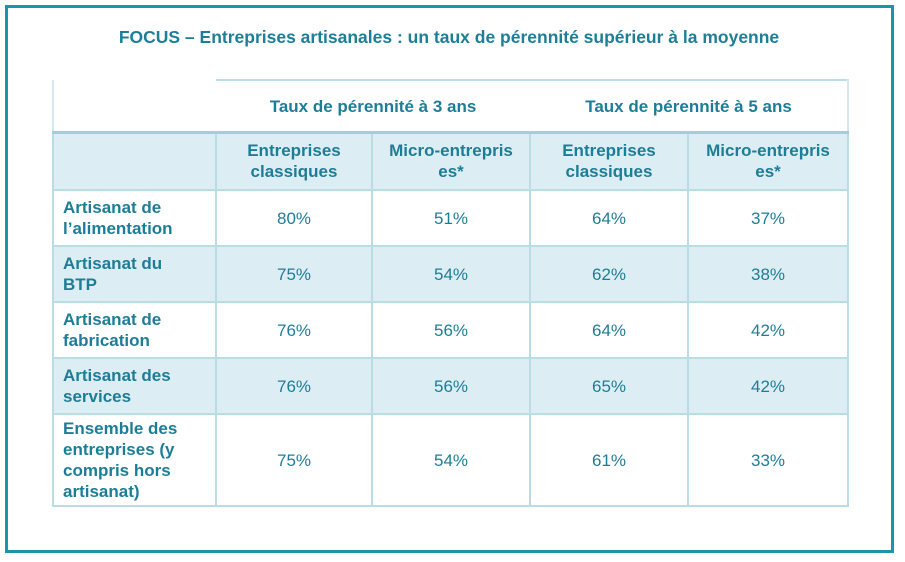 The width and height of the screenshot is (905, 562). Describe the element at coordinates (609, 460) in the screenshot. I see `value-cell: 61%` at that location.